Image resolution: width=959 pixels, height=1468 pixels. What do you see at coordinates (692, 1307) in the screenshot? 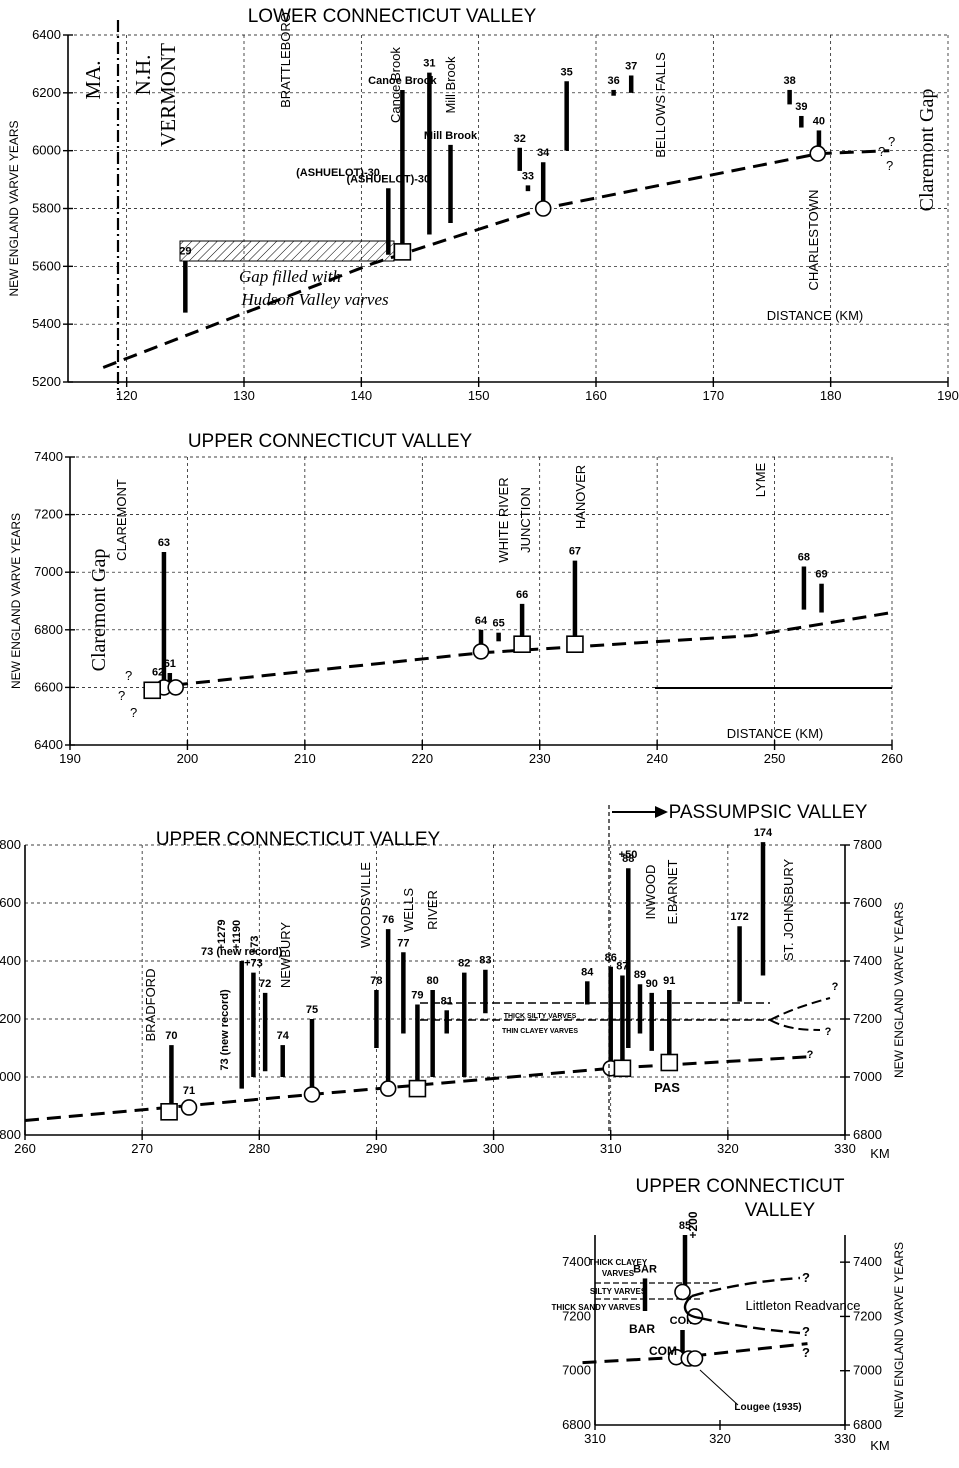
I see `readvance-hook` at bounding box center [692, 1307].